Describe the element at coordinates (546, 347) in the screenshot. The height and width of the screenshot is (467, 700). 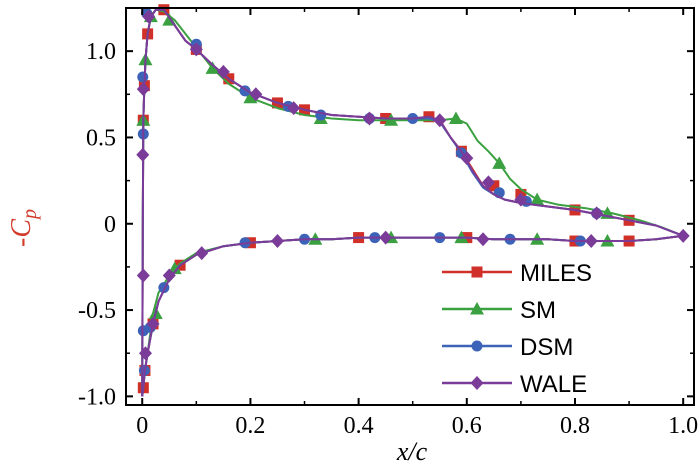
I see `legend-label-dsm: DSM` at that location.